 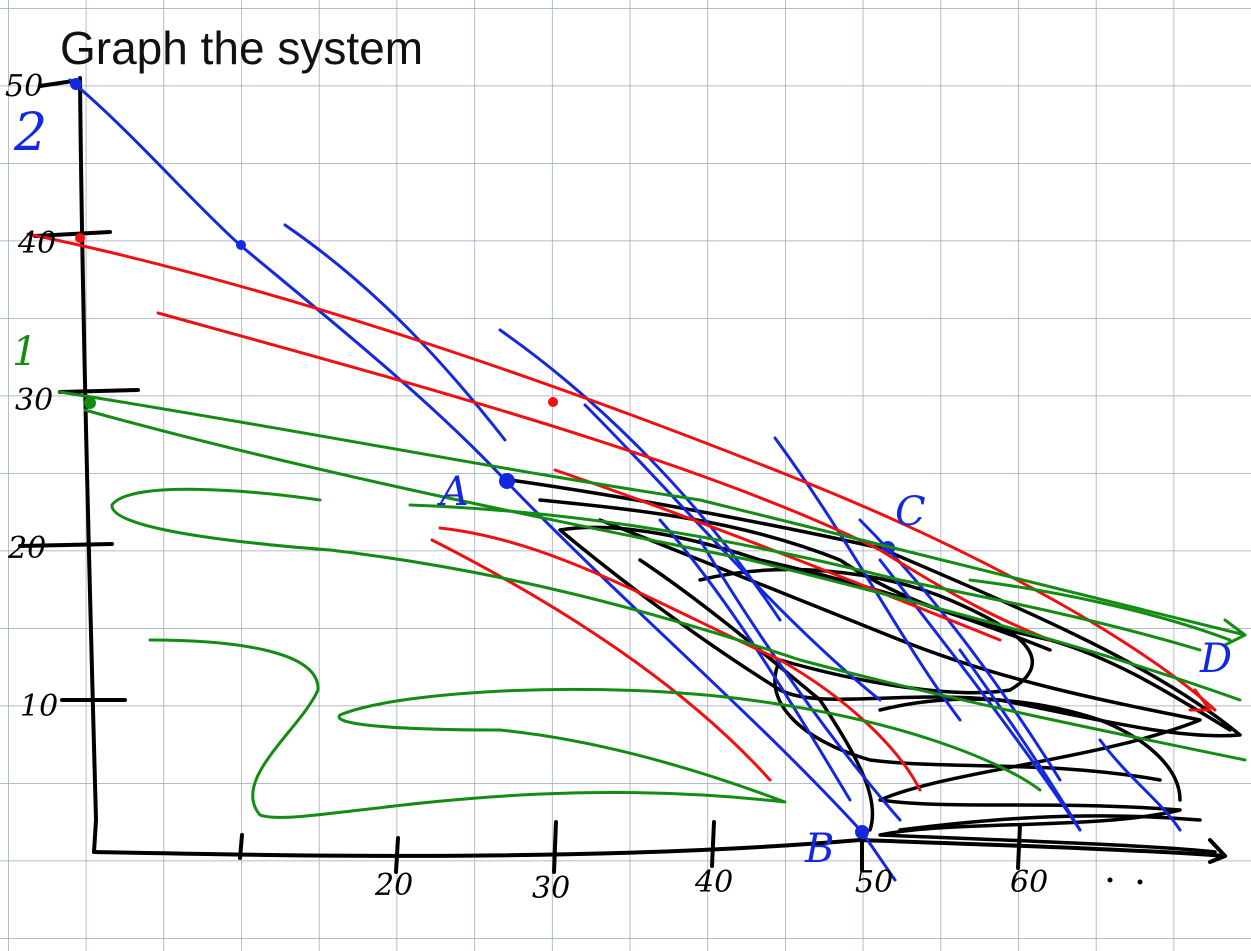 I want to click on line-label: 1, so click(x=24, y=352).